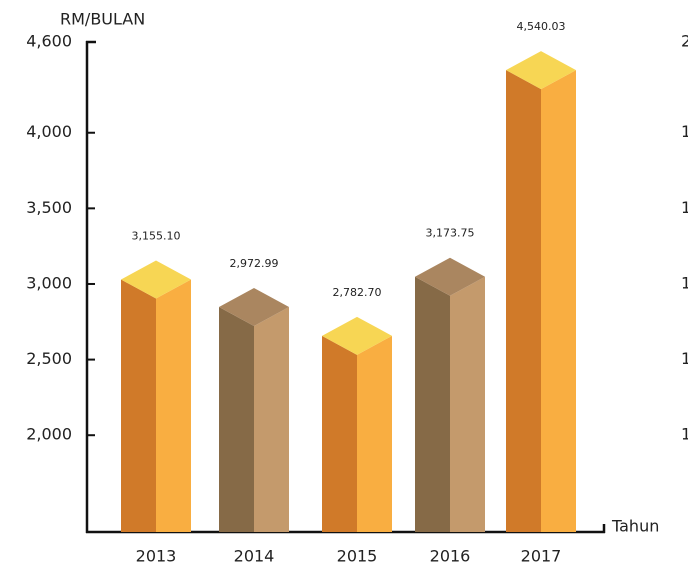 The width and height of the screenshot is (688, 569). I want to click on x-tick-label: 2016, so click(450, 556).